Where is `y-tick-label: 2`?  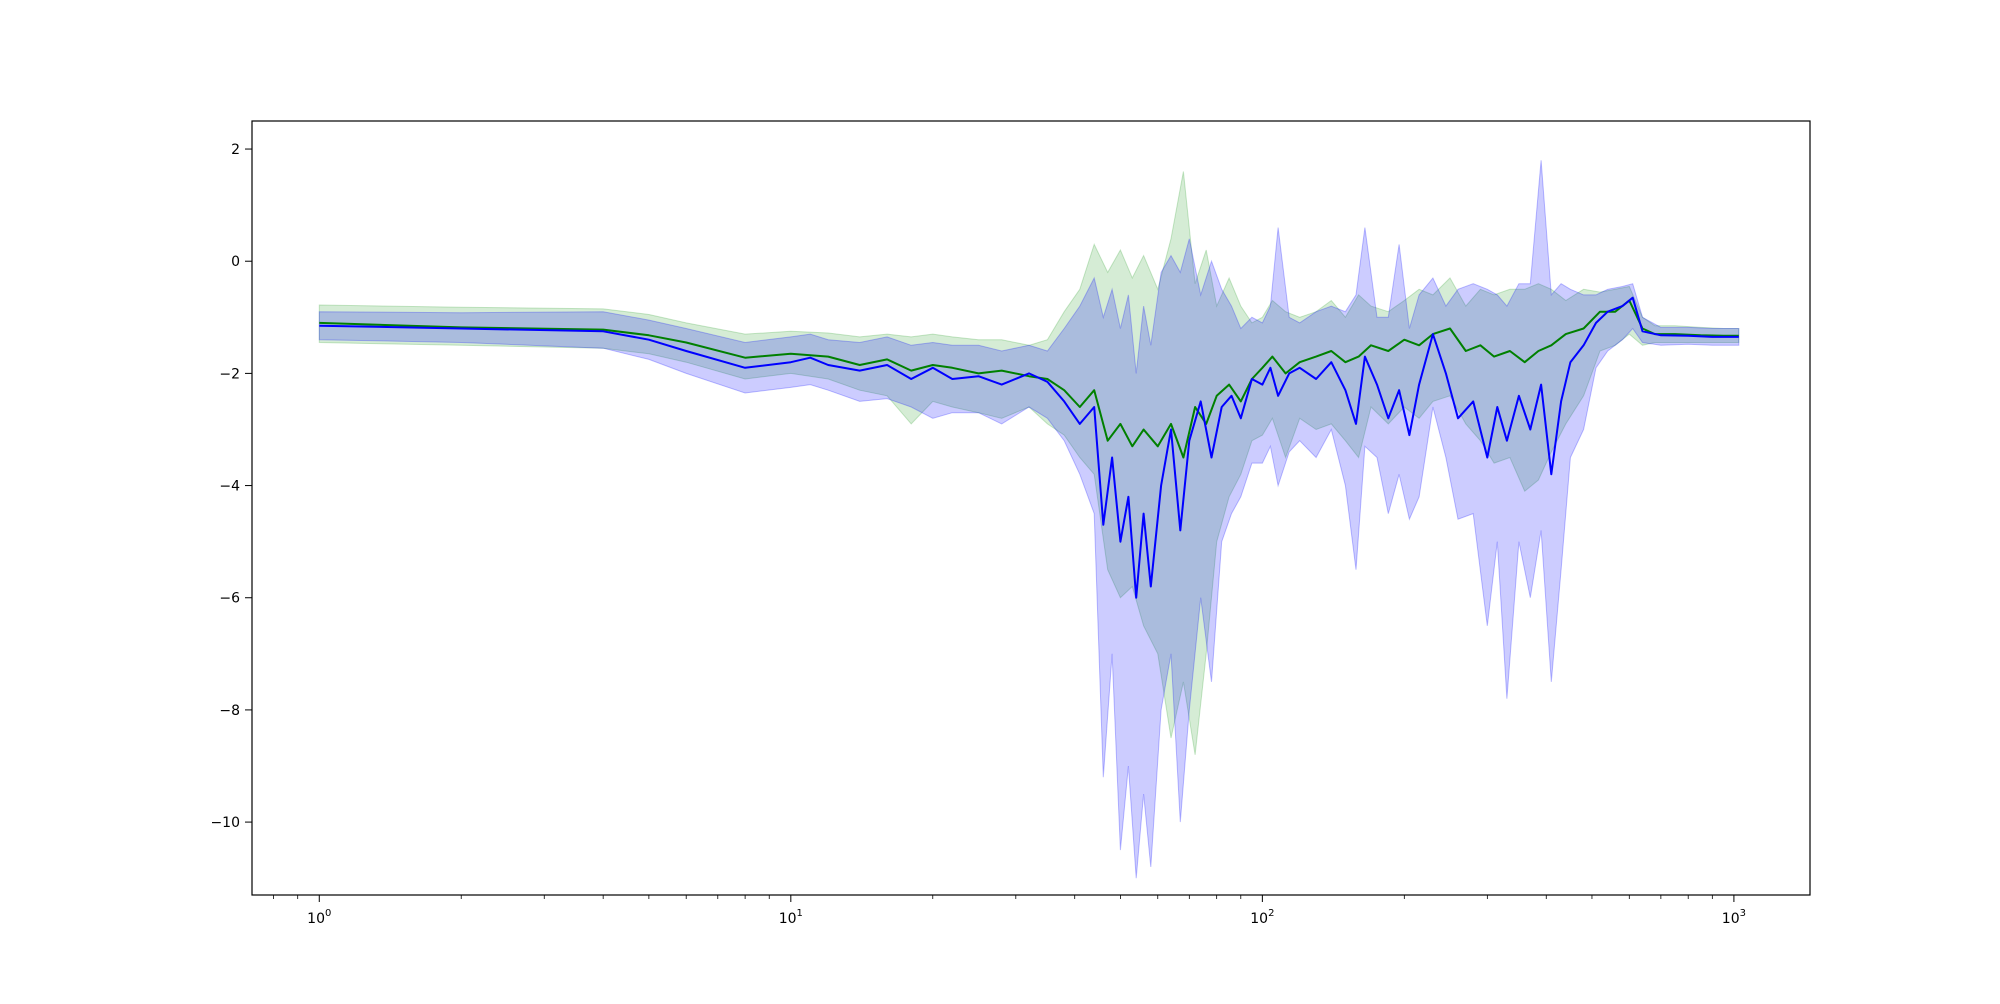
y-tick-label: 2 is located at coordinates (235, 150).